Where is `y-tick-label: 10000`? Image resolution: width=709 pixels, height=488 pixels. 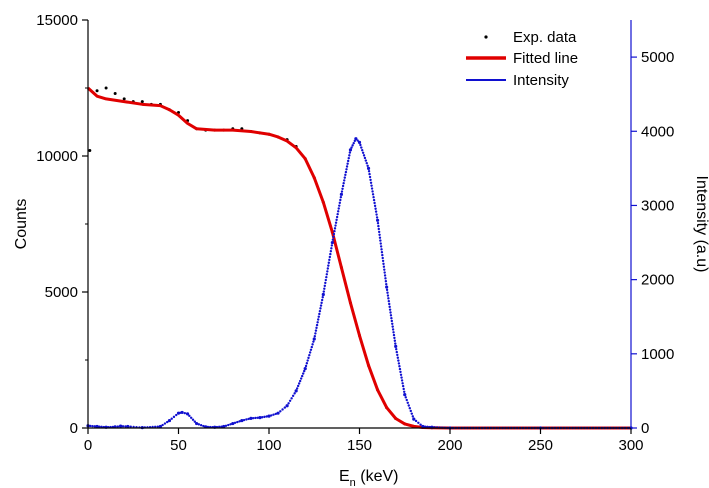
y-tick-label: 10000 is located at coordinates (57, 156).